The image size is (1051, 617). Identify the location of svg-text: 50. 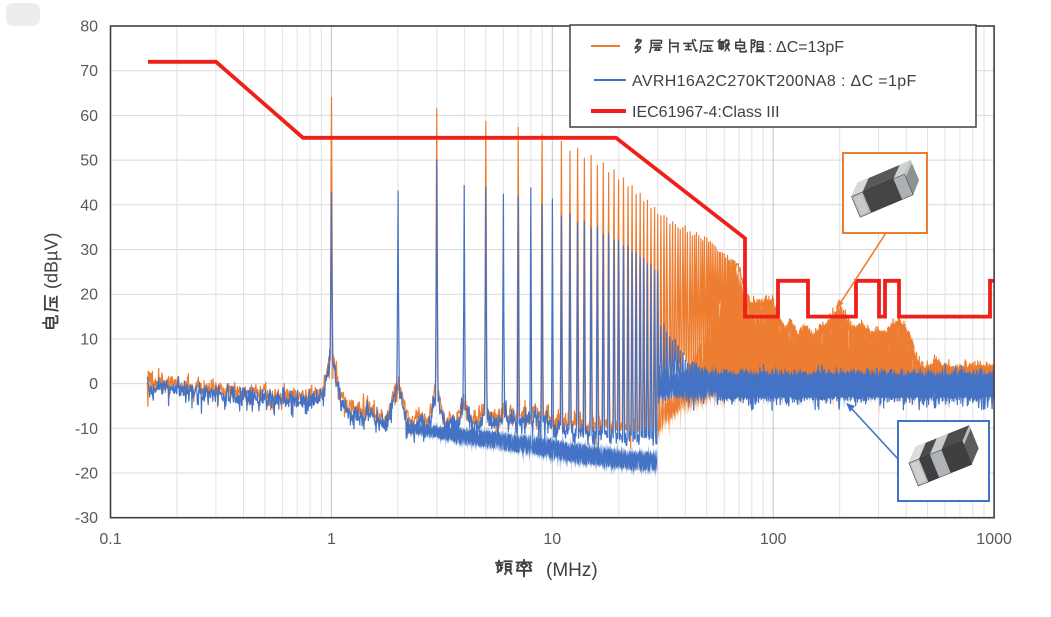
(89, 161).